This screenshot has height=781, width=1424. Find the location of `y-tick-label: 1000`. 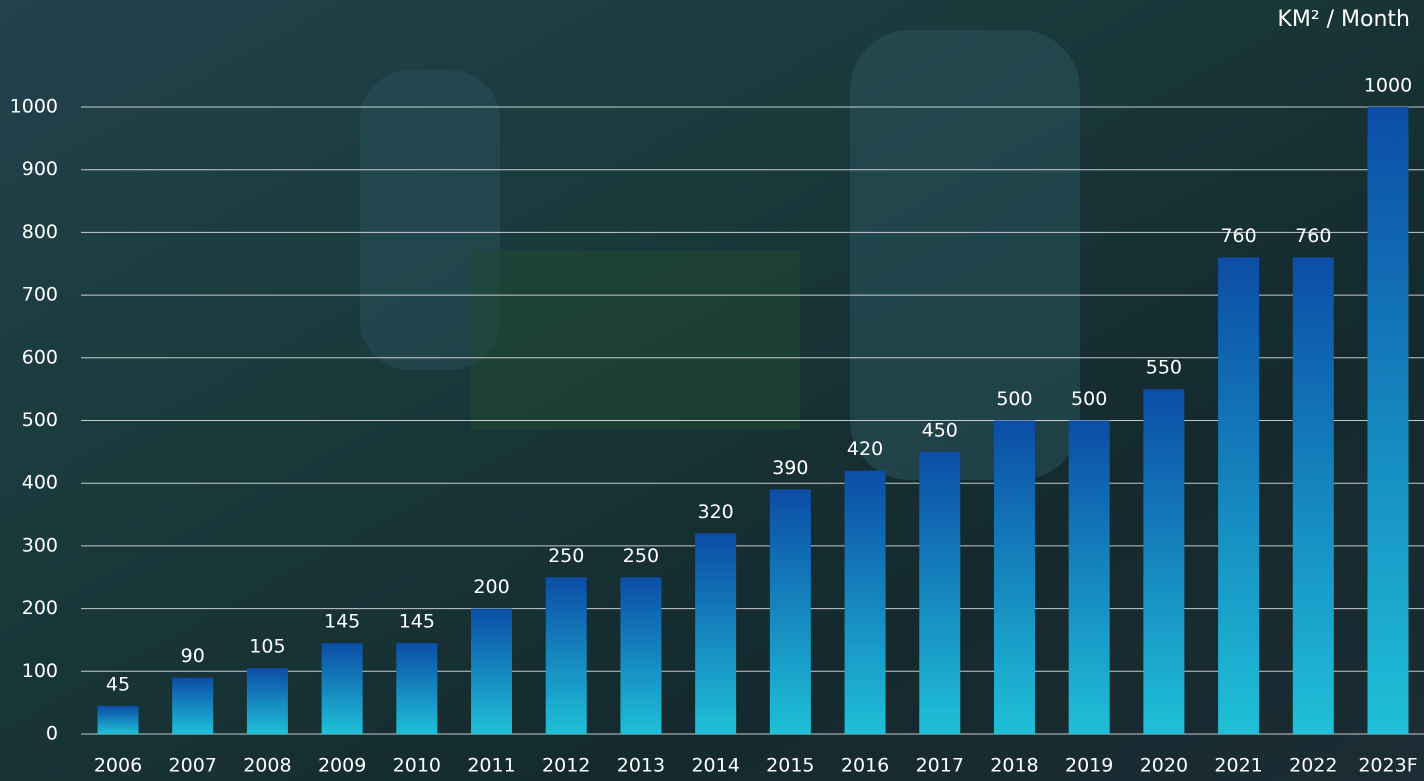

y-tick-label: 1000 is located at coordinates (34, 107).